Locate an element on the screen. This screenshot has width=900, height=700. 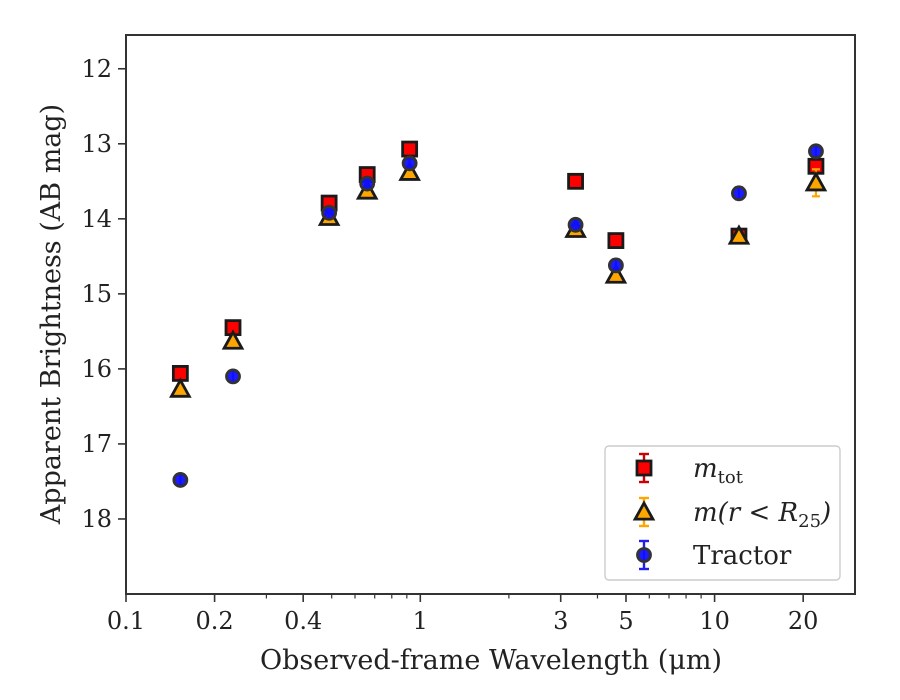
legend-entry: Tractor is located at coordinates (714, 555).